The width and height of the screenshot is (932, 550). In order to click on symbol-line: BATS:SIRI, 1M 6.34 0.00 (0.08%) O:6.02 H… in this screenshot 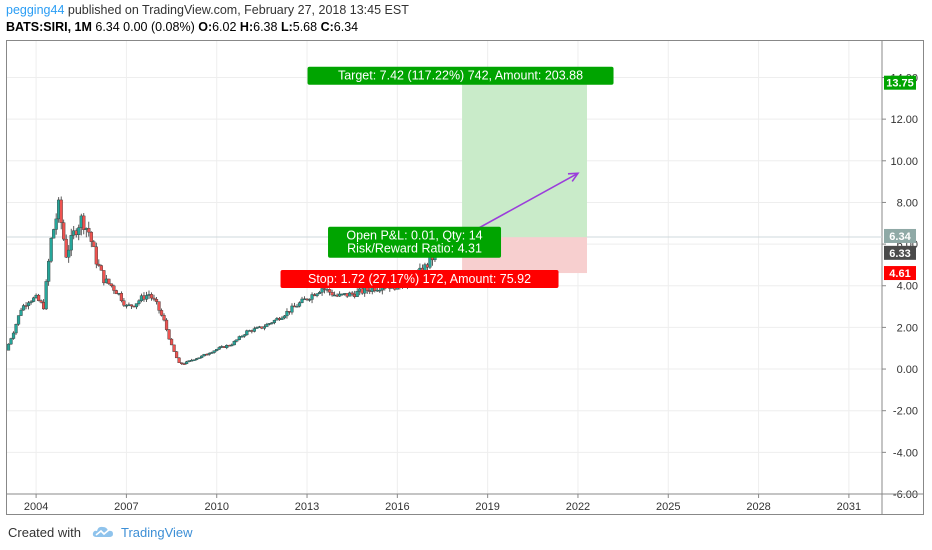, I will do `click(182, 27)`.